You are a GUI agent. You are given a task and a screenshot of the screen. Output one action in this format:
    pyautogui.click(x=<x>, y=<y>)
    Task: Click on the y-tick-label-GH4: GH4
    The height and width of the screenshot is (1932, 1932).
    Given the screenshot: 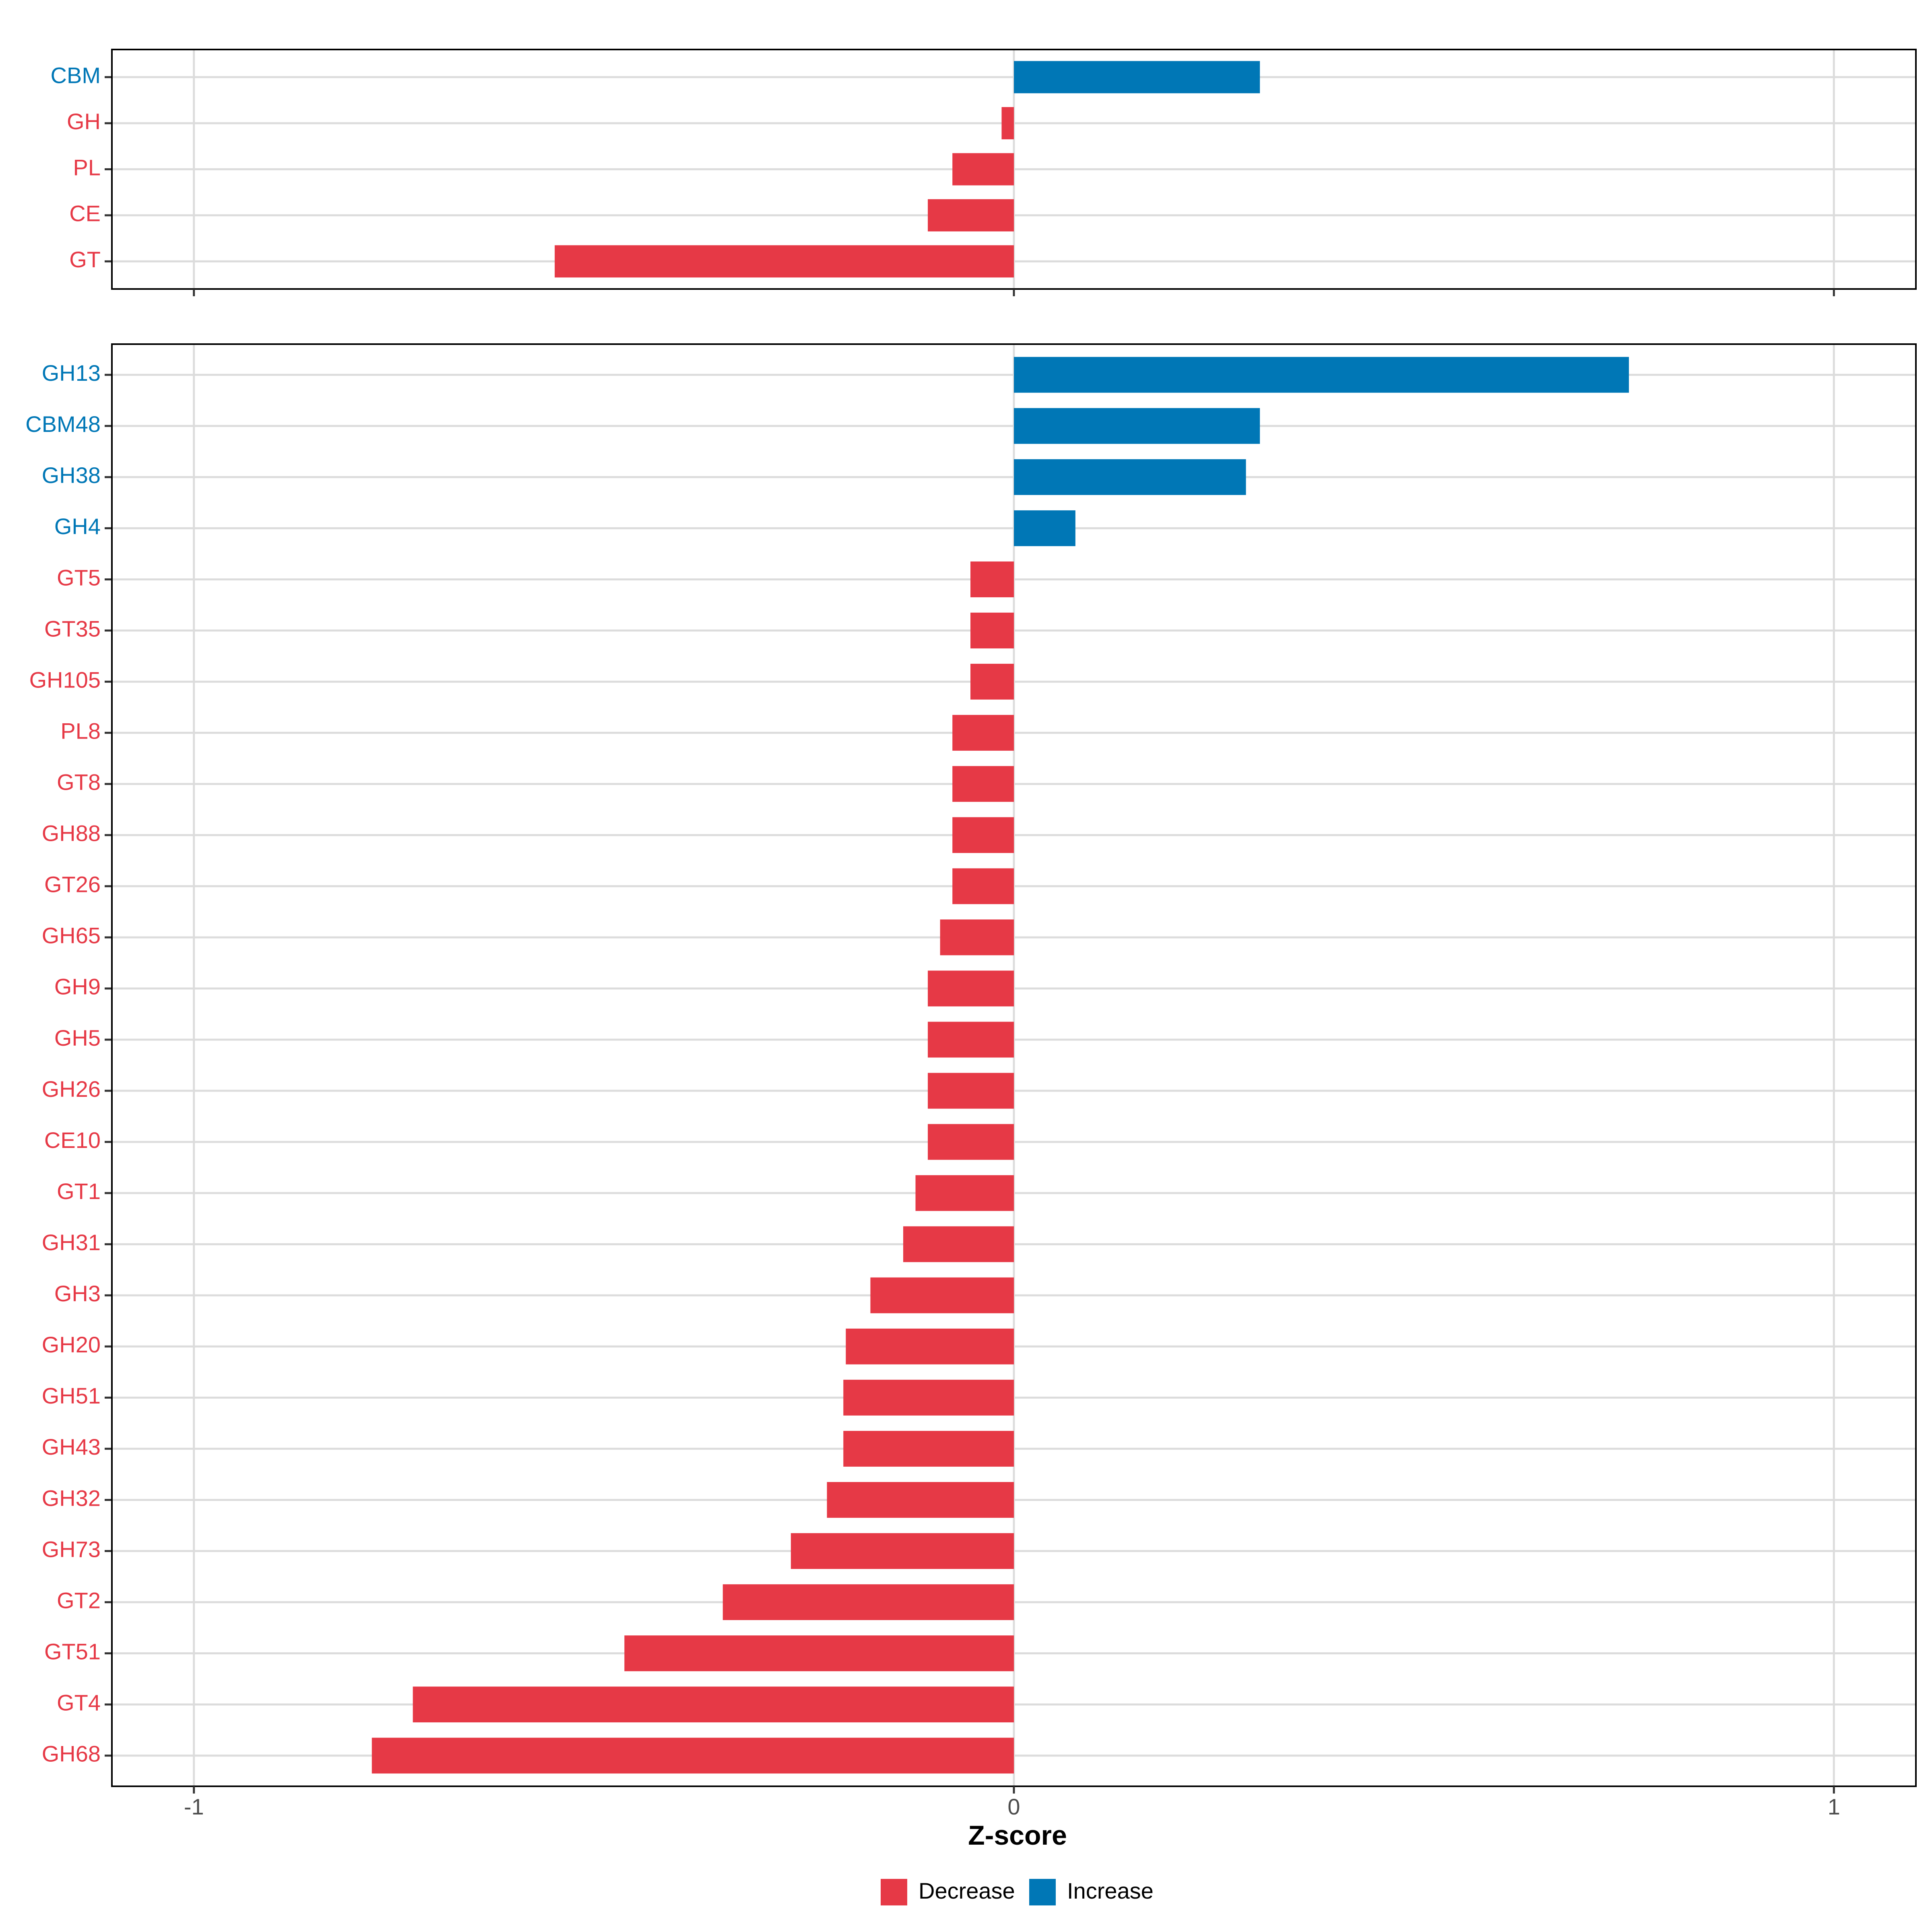 What is the action you would take?
    pyautogui.click(x=77, y=526)
    